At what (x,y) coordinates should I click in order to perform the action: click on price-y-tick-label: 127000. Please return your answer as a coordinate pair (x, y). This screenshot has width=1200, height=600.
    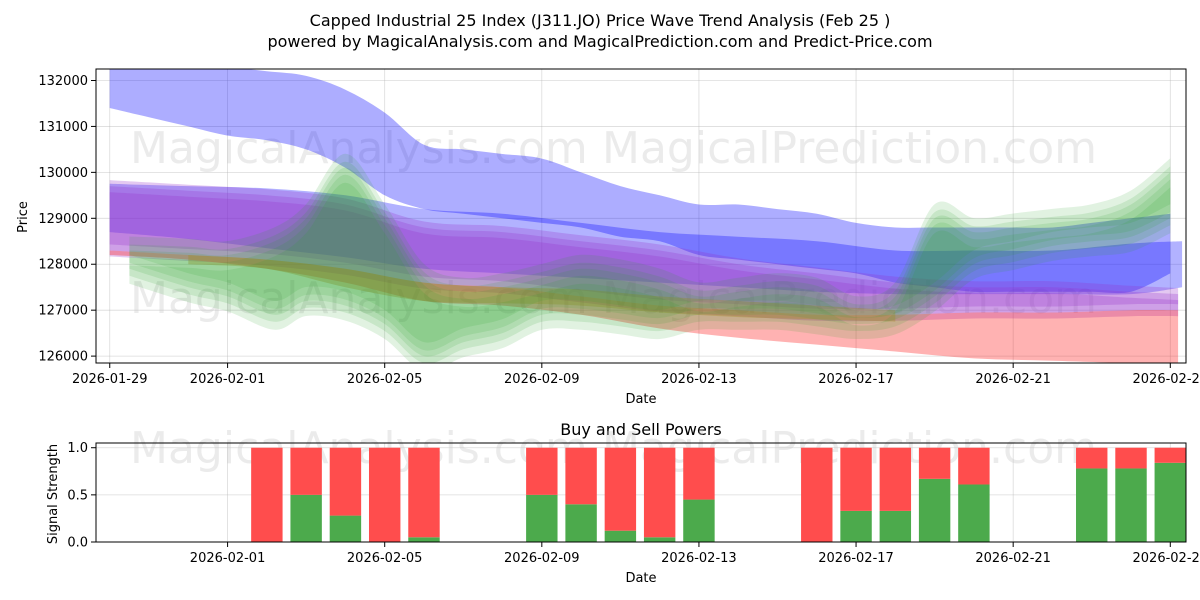
    Looking at the image, I should click on (63, 311).